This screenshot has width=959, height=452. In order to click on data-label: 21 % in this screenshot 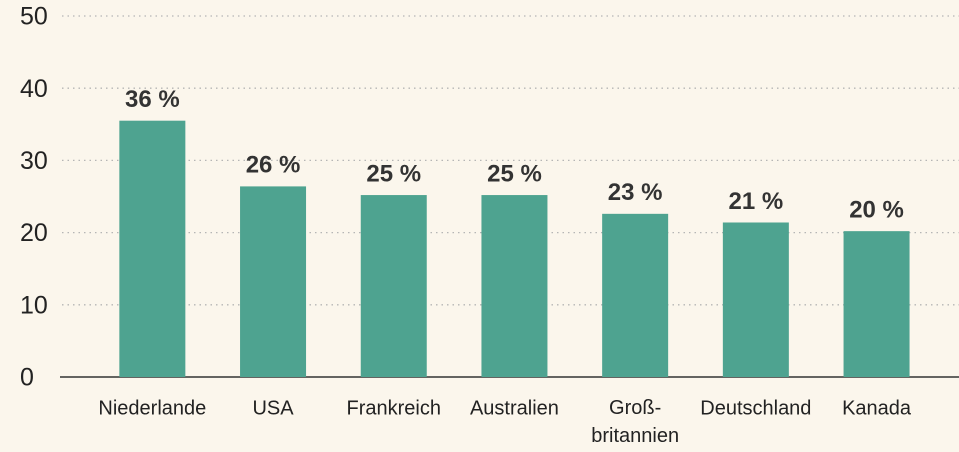, I will do `click(755, 201)`.